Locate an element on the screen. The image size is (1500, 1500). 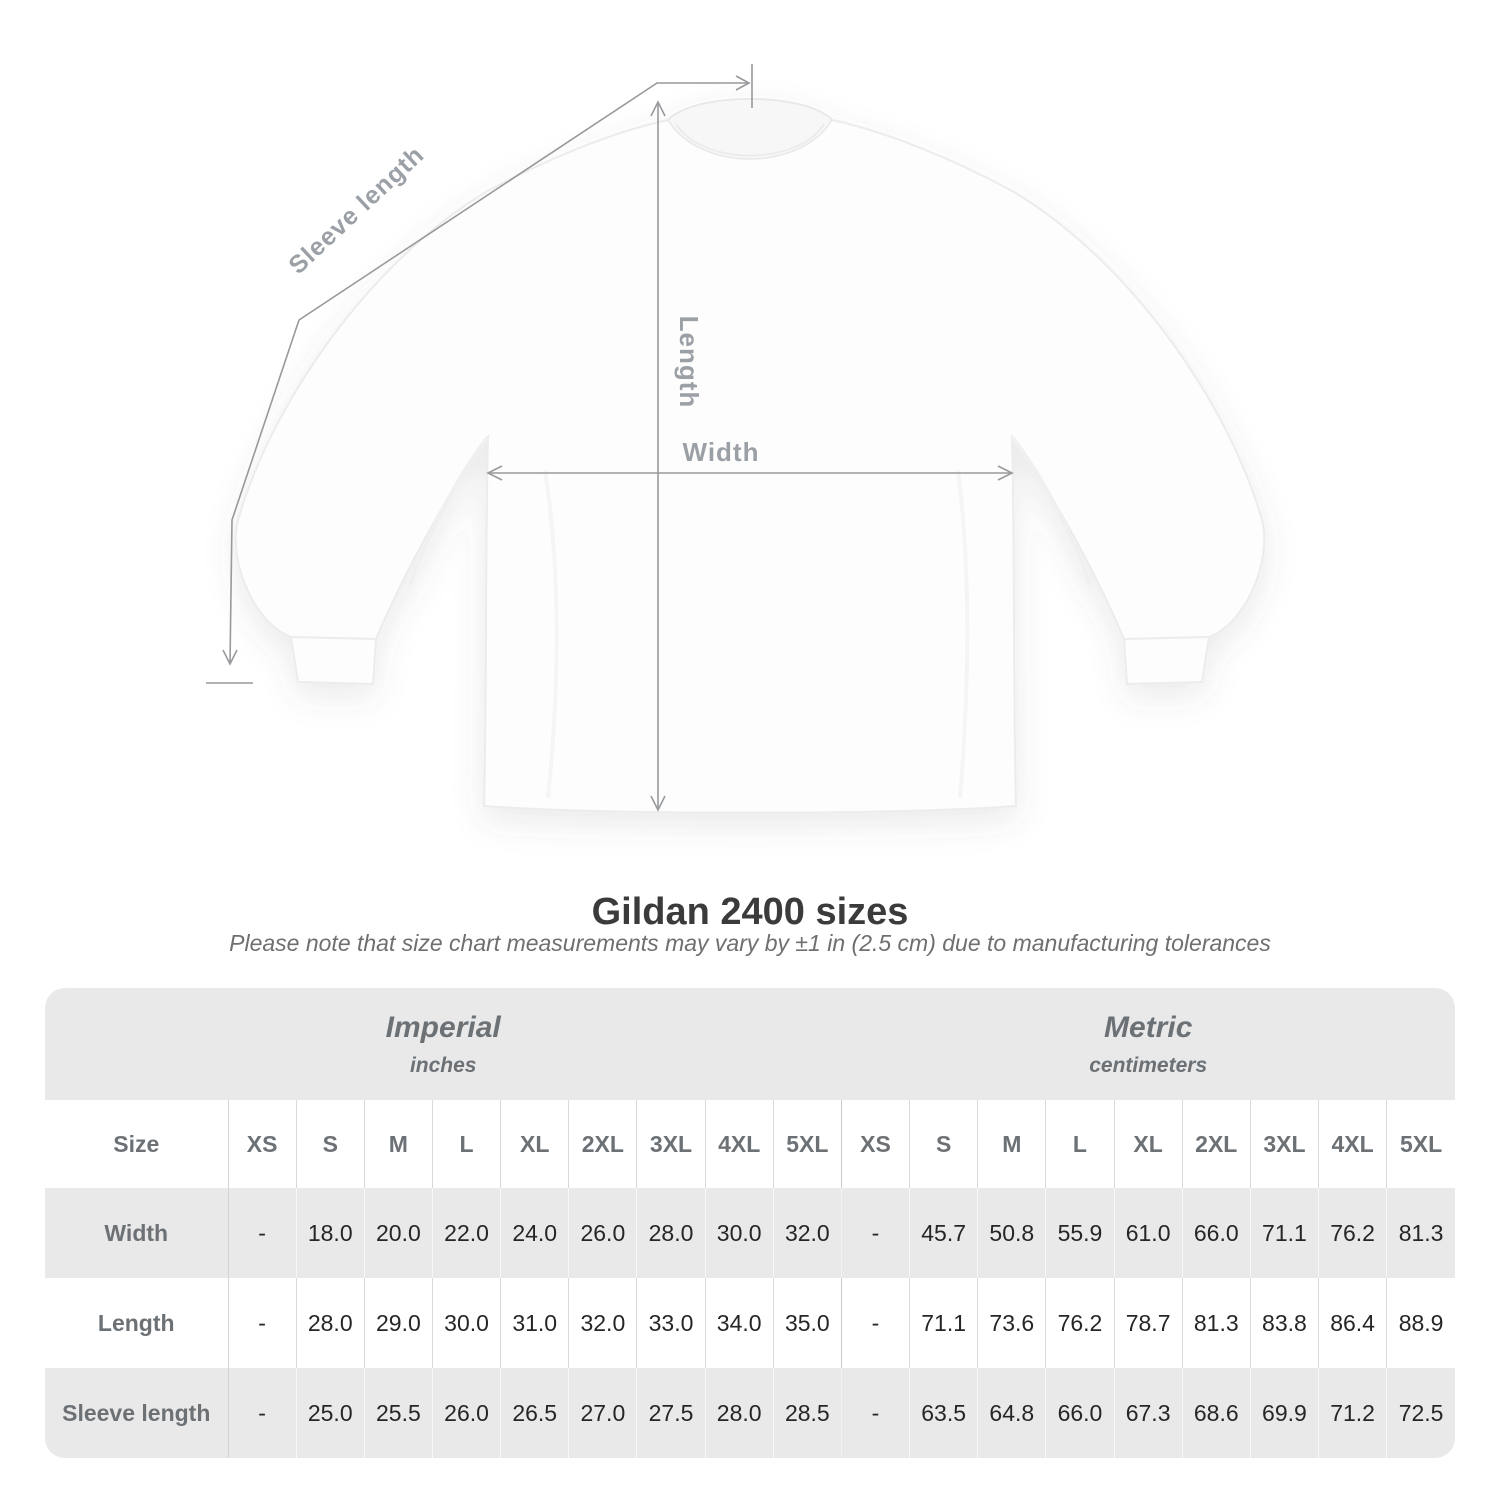
cell-length-metric-3xl: 83.8 is located at coordinates (1284, 1323).